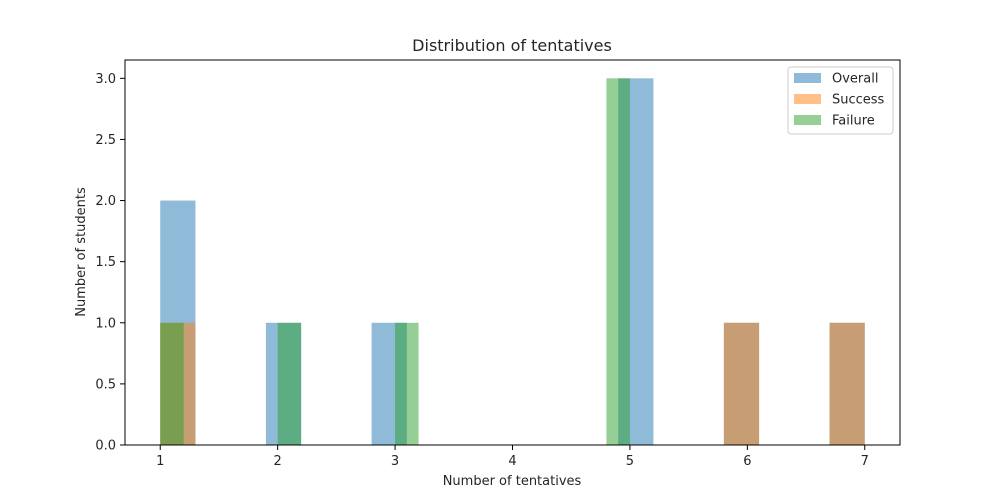 This screenshot has height=500, width=1000. I want to click on x-tick-label-5: 6, so click(747, 461).